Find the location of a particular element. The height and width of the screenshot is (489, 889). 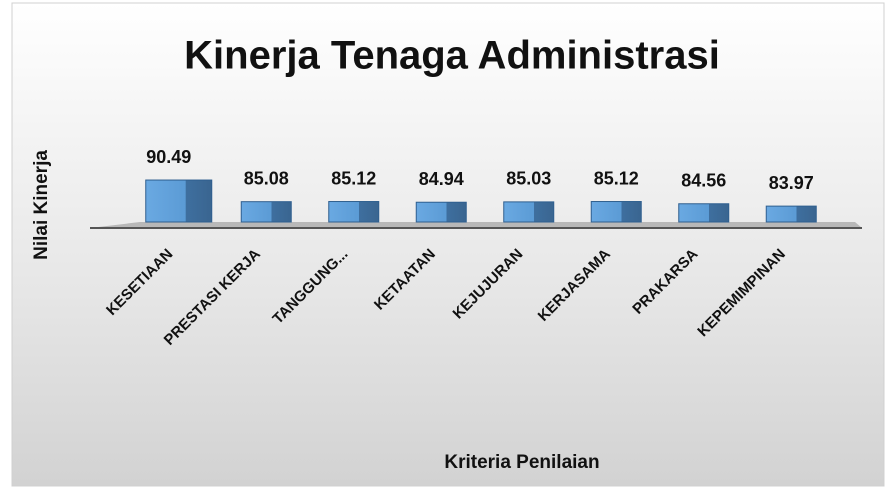

data-label: 90.49 is located at coordinates (168, 157).